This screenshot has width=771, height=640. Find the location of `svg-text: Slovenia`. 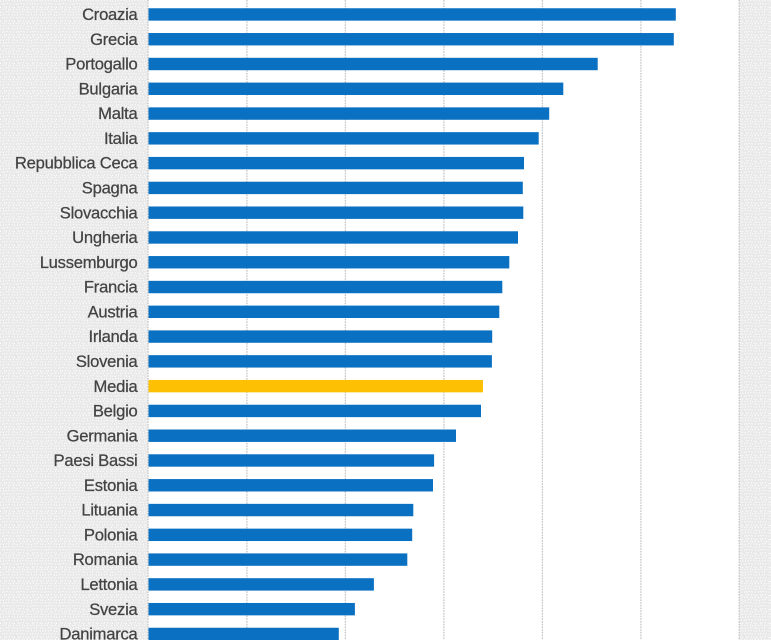

svg-text: Slovenia is located at coordinates (107, 361).